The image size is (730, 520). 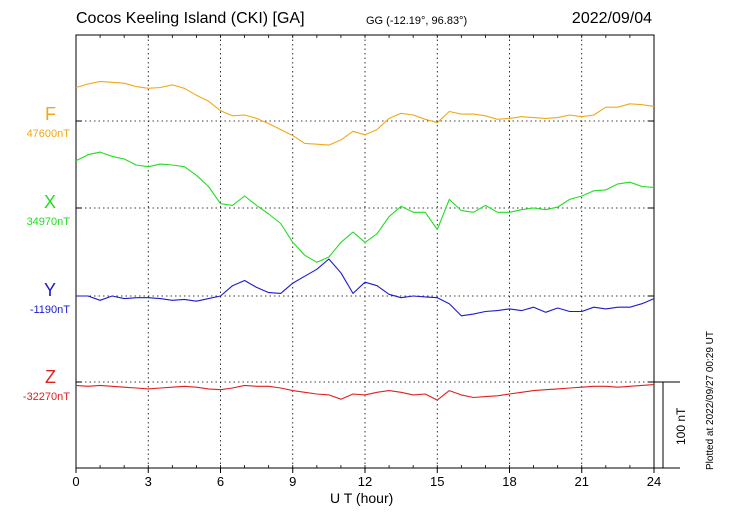 I want to click on x-tick-label: 21, so click(x=581, y=481).